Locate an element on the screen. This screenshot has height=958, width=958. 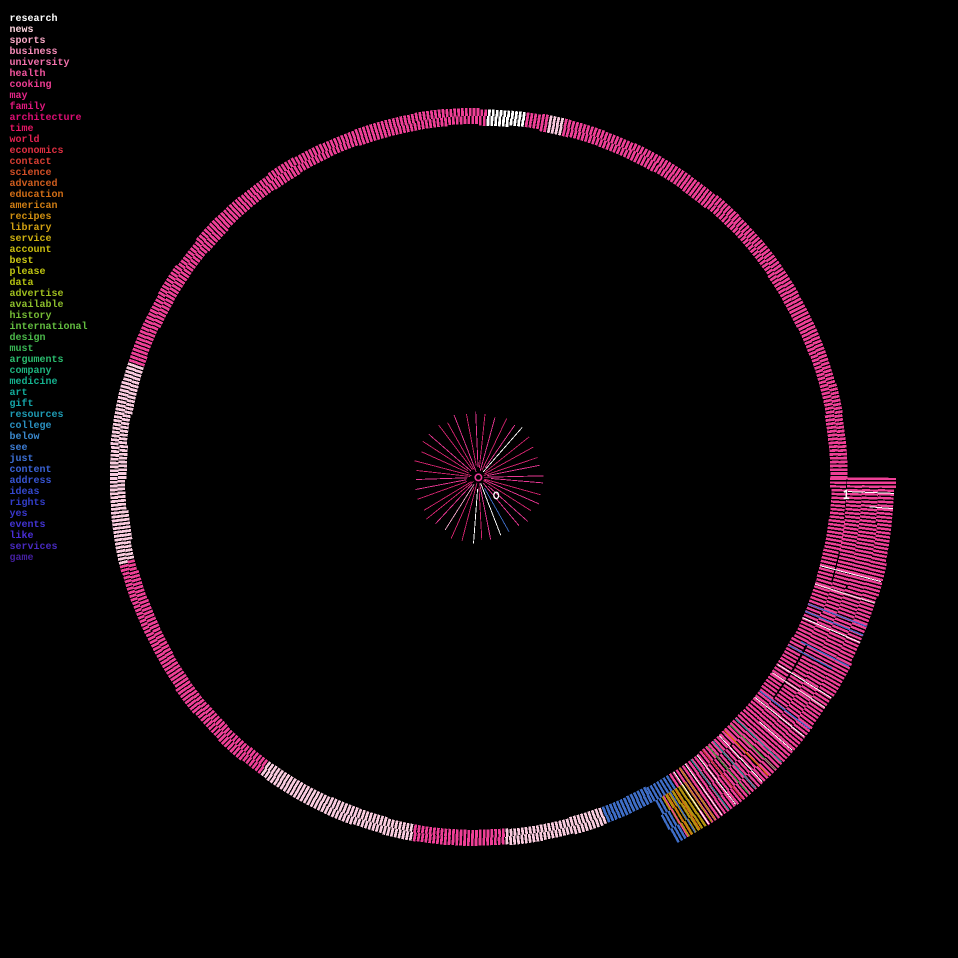
svg-text: account is located at coordinates (31, 250).